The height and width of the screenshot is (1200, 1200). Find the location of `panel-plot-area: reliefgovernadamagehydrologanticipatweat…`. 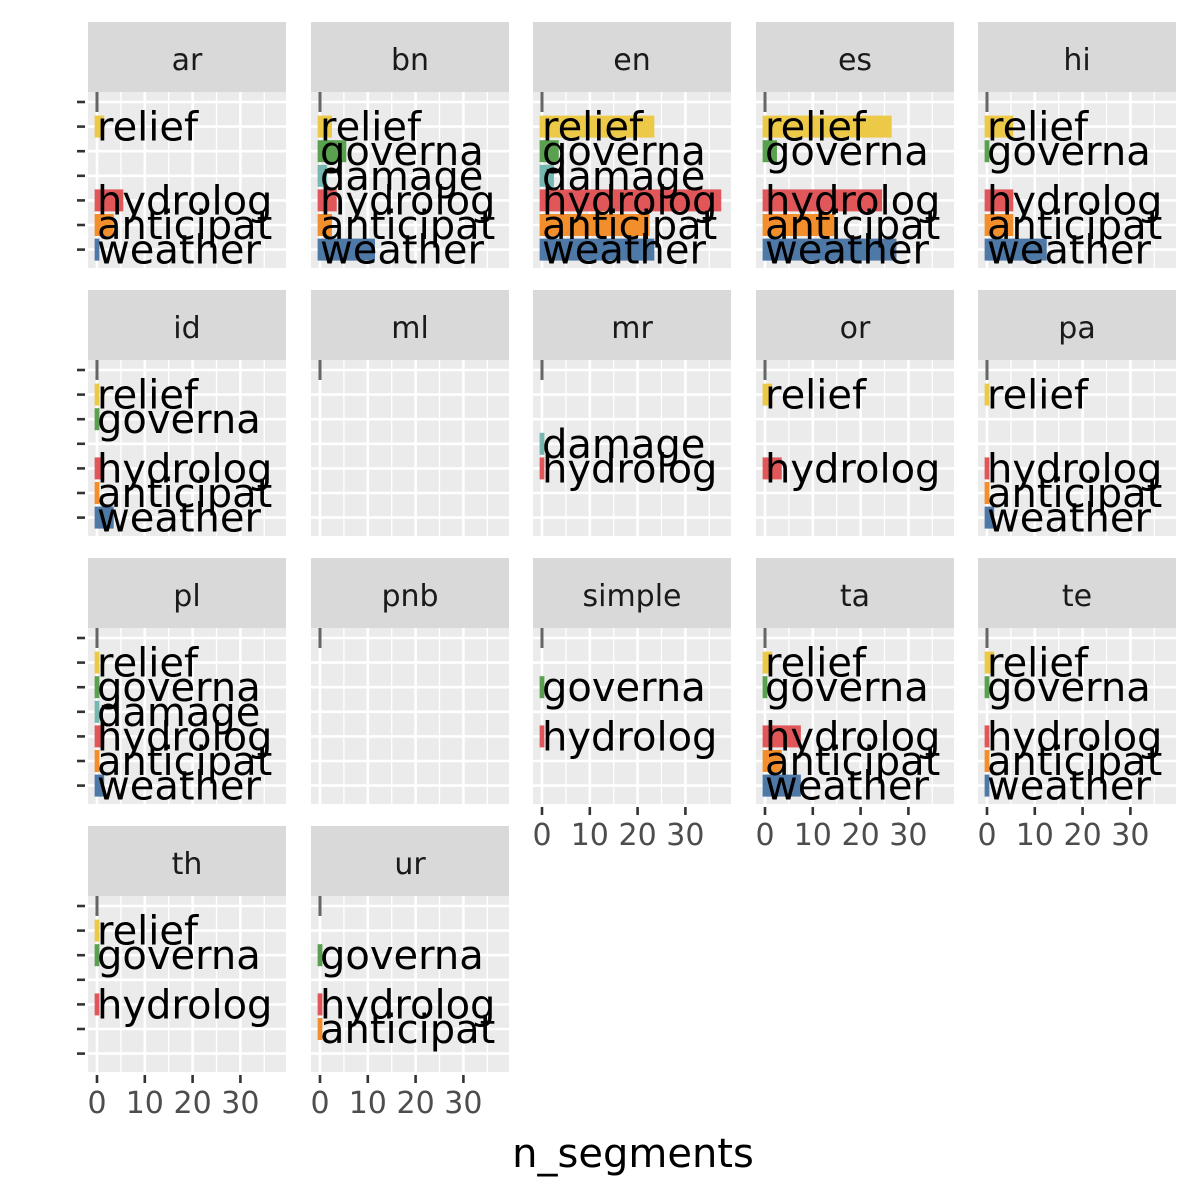

panel-plot-area: reliefgovernadamagehydrologanticipatweat… is located at coordinates (406, 183).